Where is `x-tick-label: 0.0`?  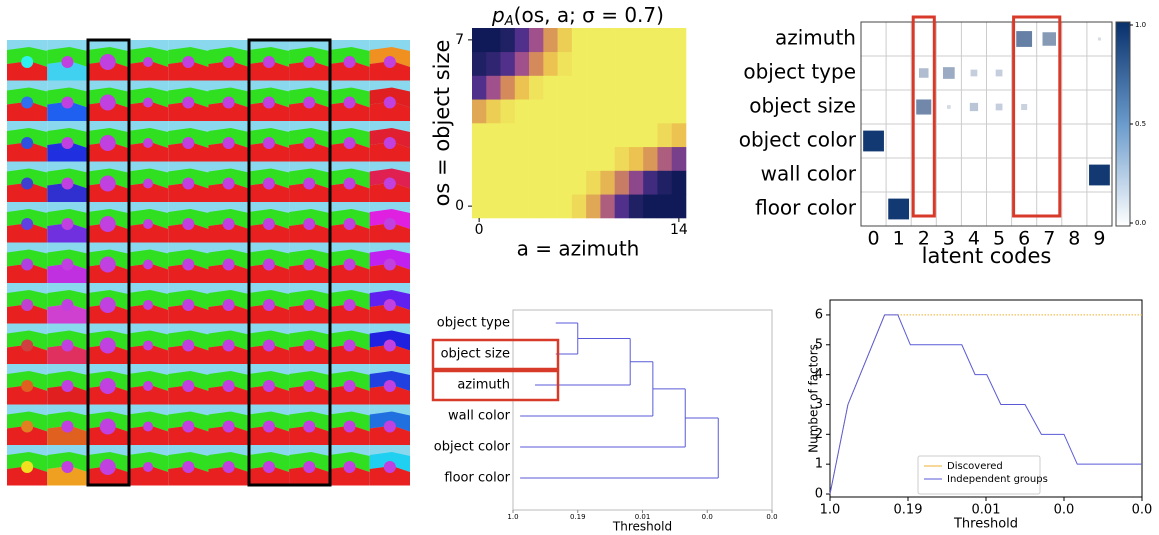 x-tick-label: 0.0 is located at coordinates (1064, 510).